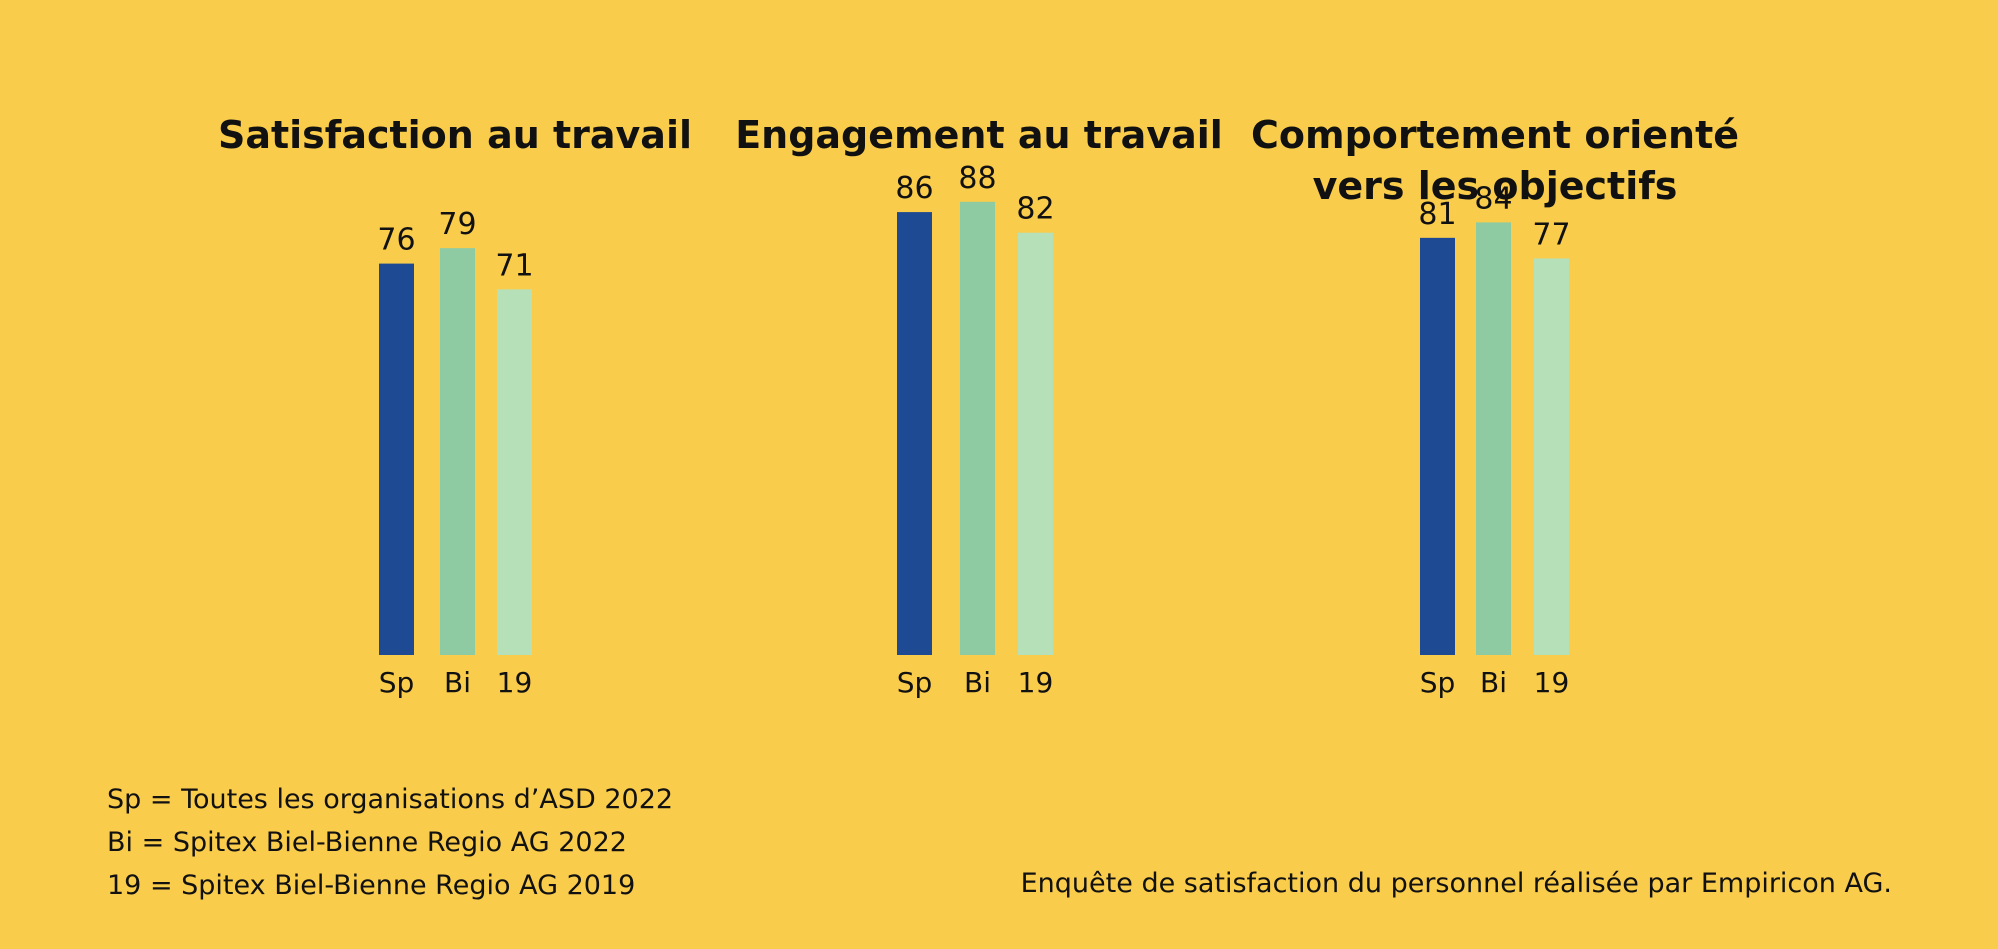  I want to click on legend-item-sp: Sp = Toutes les organisations d’ASD 2022, so click(390, 799).